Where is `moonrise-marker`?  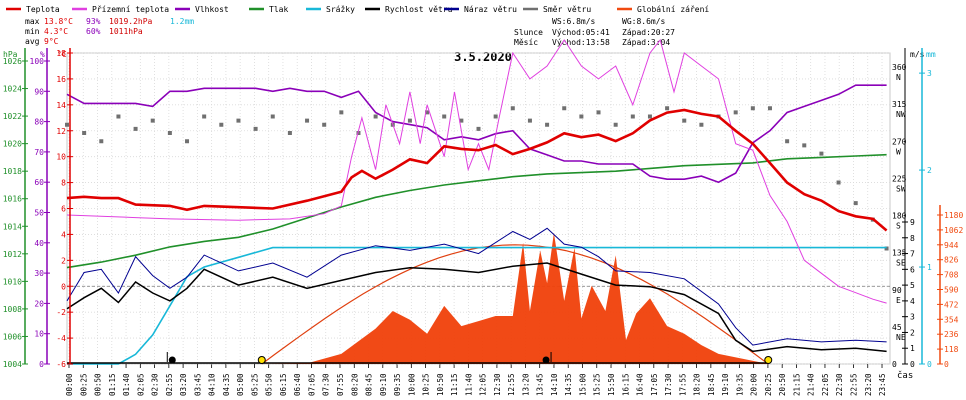 moonrise-marker is located at coordinates (546, 360).